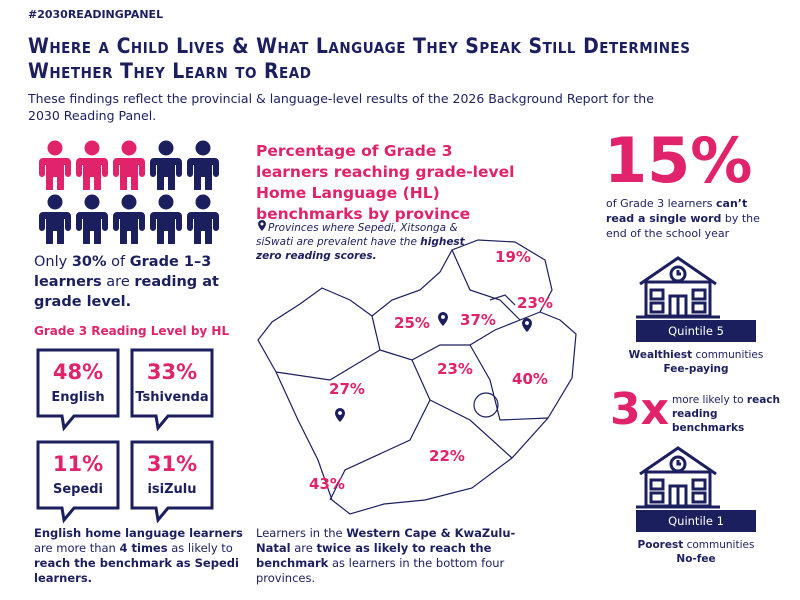  I want to click on multiplier: 3x, so click(639, 409).